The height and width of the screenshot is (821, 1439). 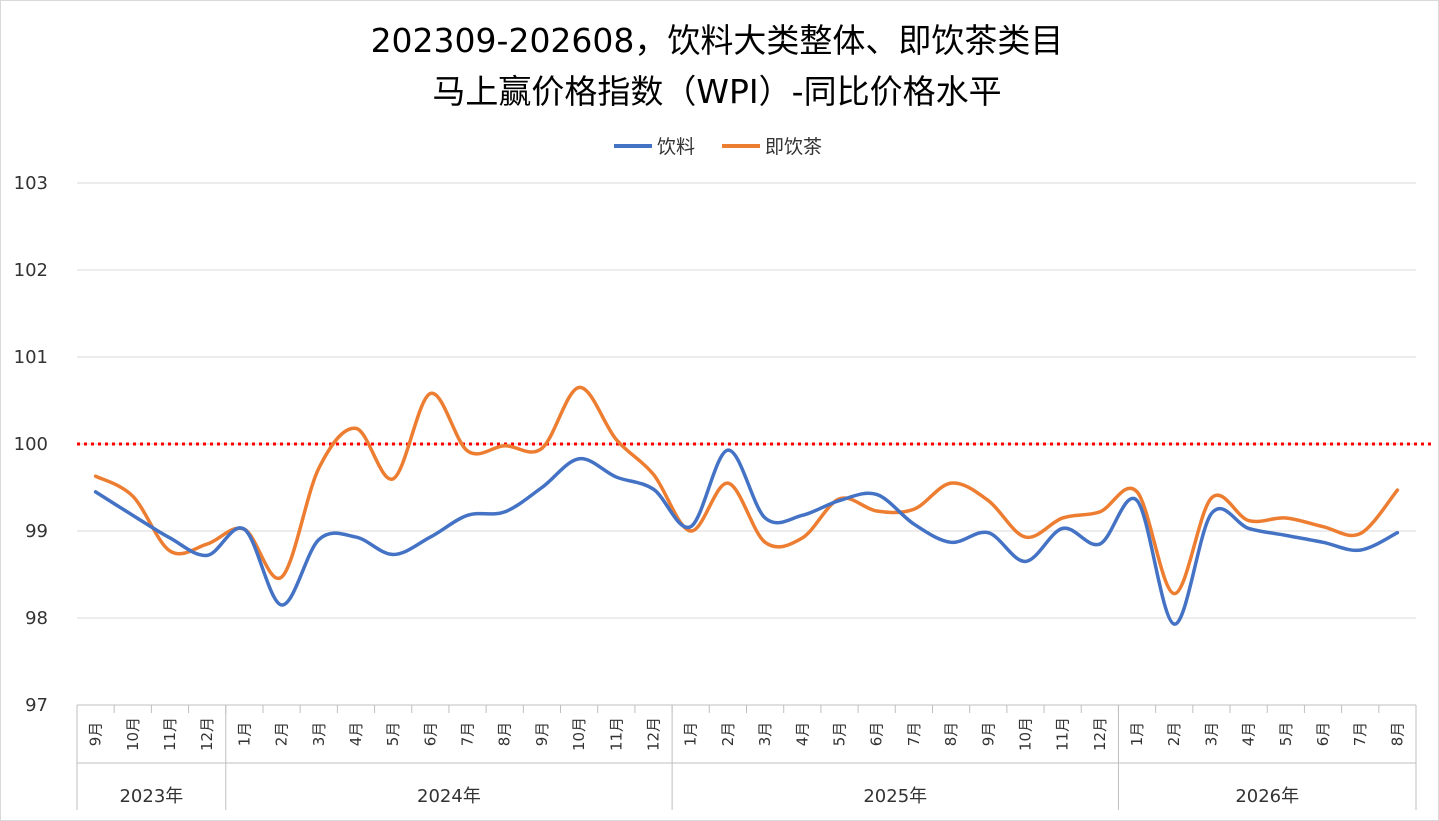 What do you see at coordinates (895, 796) in the screenshot?
I see `year-group-label: 2025年` at bounding box center [895, 796].